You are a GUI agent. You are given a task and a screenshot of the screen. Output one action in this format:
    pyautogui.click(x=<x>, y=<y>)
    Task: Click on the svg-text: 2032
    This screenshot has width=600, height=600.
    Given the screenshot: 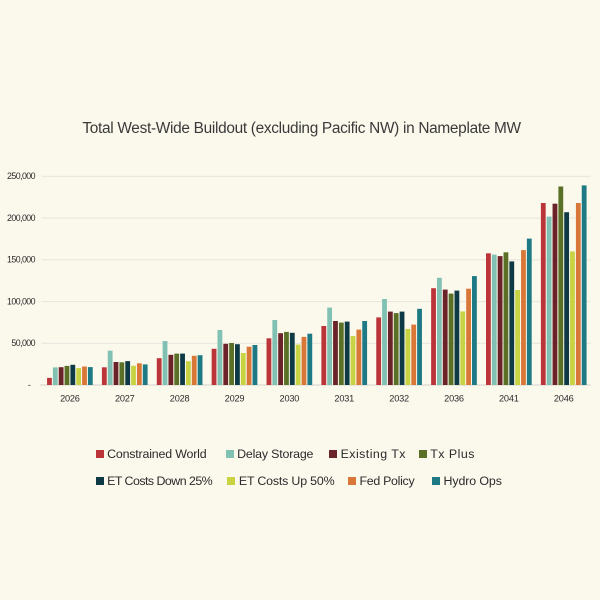 What is the action you would take?
    pyautogui.click(x=399, y=398)
    